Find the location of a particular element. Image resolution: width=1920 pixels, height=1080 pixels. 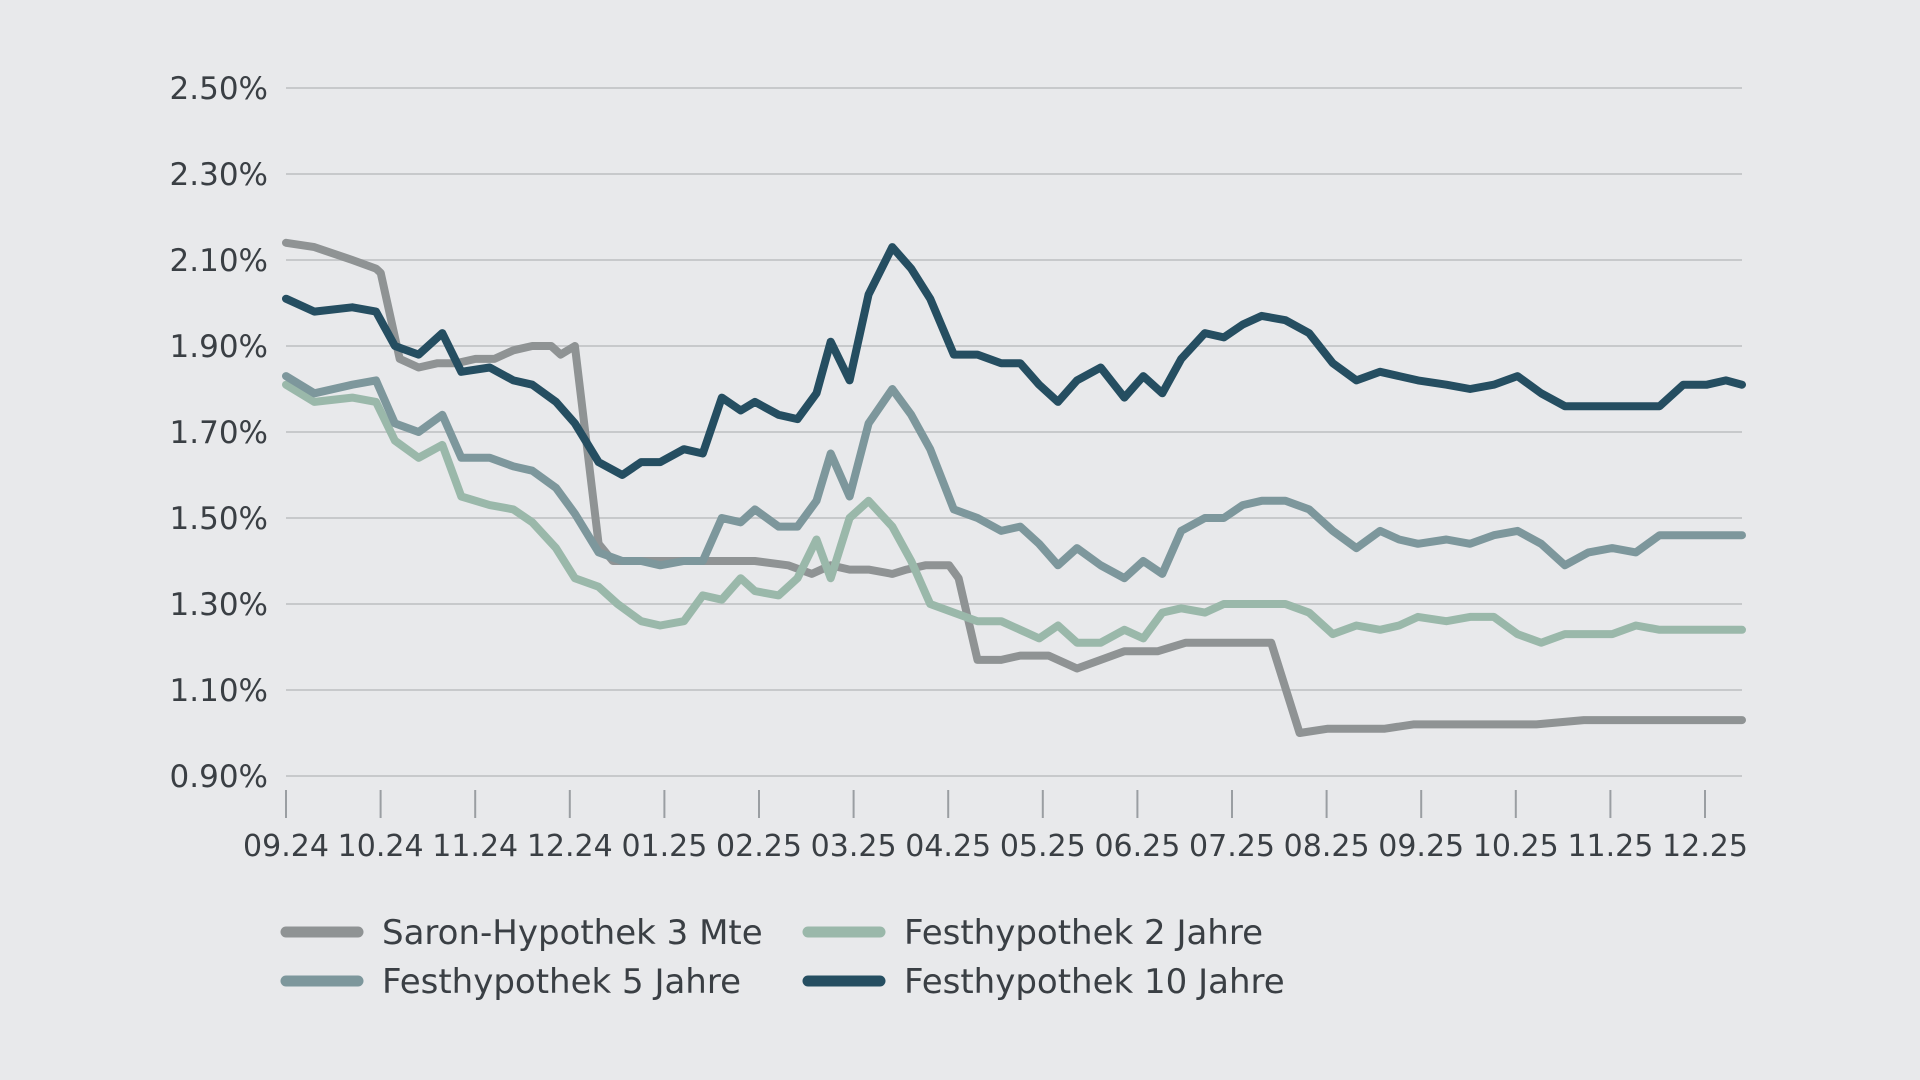

y-tick-label: 2.50% is located at coordinates (219, 89).